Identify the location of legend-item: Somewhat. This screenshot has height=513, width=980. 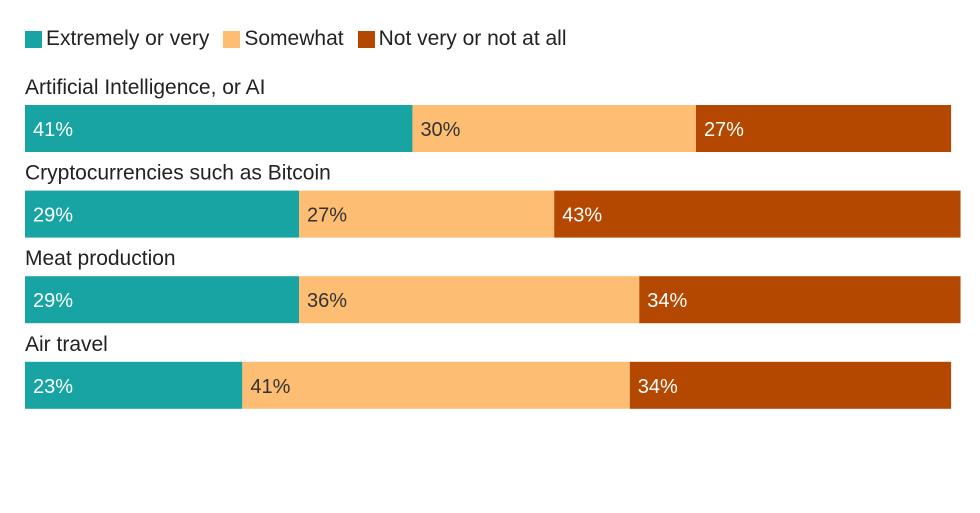
(283, 39).